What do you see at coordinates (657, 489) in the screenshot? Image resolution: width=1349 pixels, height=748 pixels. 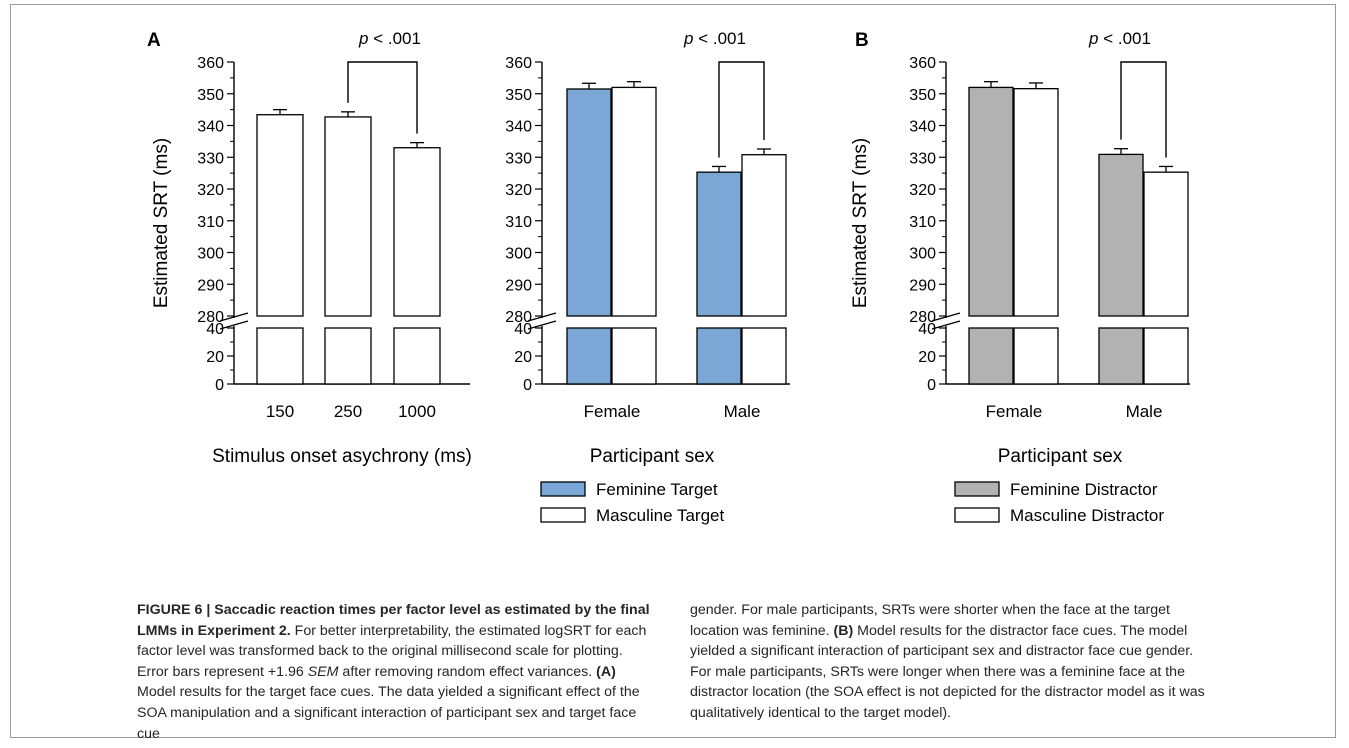 I see `legend-label: Feminine Target` at bounding box center [657, 489].